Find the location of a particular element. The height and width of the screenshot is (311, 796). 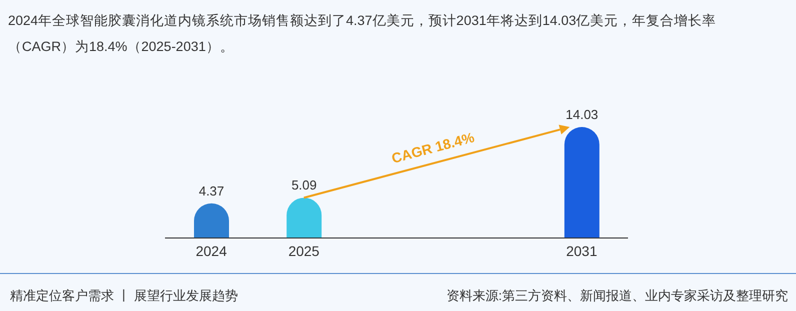

text: 精准定位客户需求 丨 展望行业发展趋势 is located at coordinates (124, 296).